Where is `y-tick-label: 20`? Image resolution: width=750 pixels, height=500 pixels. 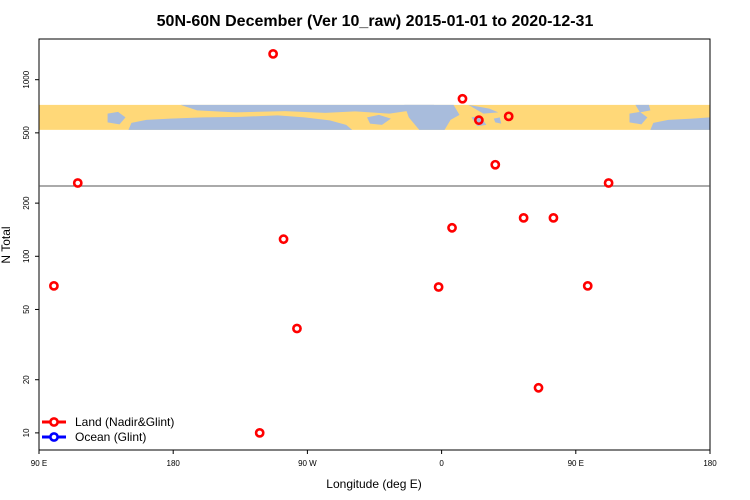 y-tick-label: 20 is located at coordinates (26, 379).